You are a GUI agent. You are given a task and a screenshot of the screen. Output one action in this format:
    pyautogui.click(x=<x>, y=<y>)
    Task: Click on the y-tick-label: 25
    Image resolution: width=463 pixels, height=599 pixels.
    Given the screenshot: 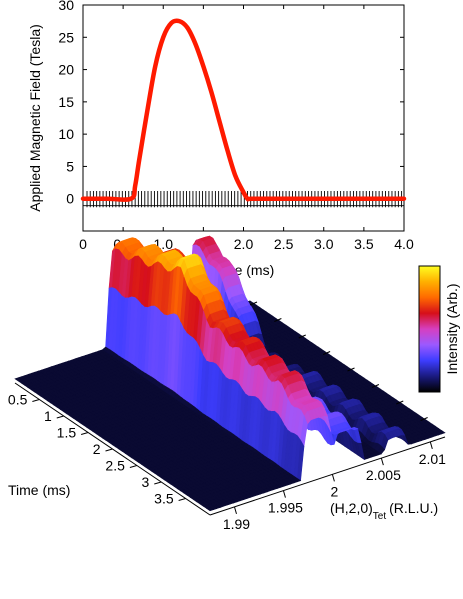 What is the action you would take?
    pyautogui.click(x=66, y=37)
    